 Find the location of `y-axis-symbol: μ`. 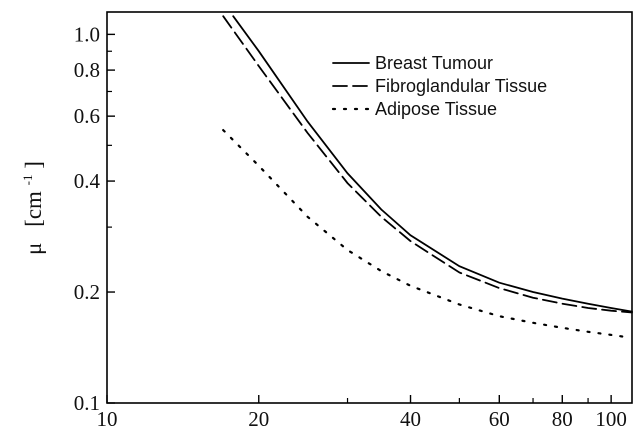

y-axis-symbol: μ is located at coordinates (33, 249).